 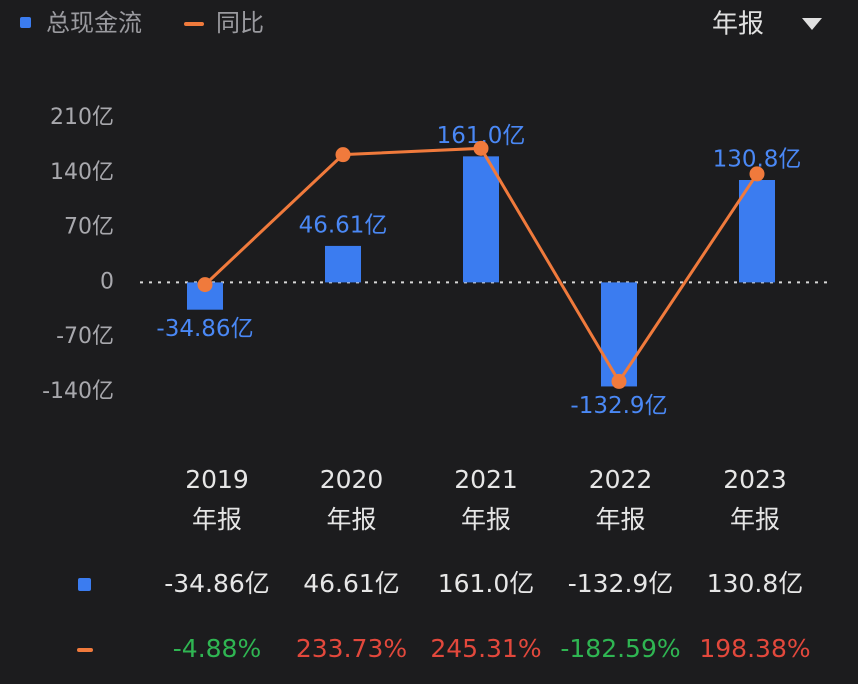 What do you see at coordinates (204, 329) in the screenshot?
I see `data-label: -34.86亿` at bounding box center [204, 329].